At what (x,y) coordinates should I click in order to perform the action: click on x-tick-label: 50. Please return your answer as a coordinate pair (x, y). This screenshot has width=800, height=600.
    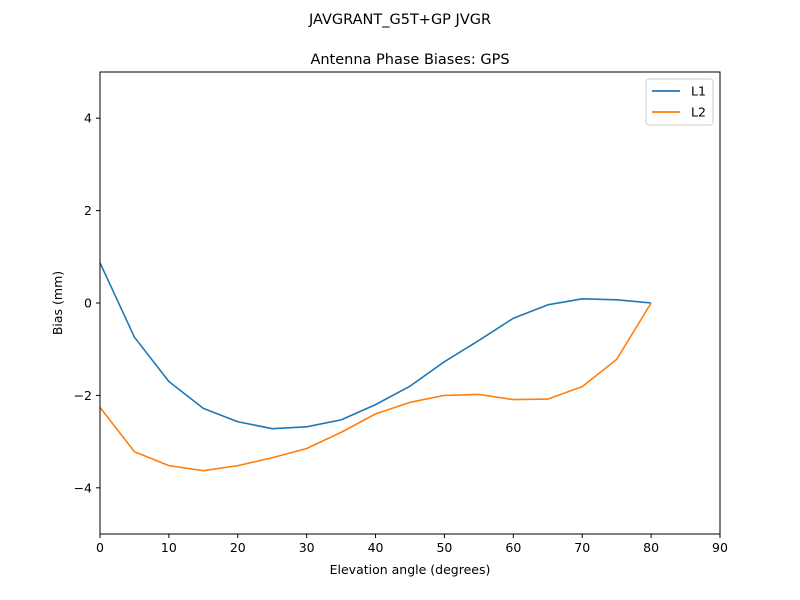
    Looking at the image, I should click on (444, 547).